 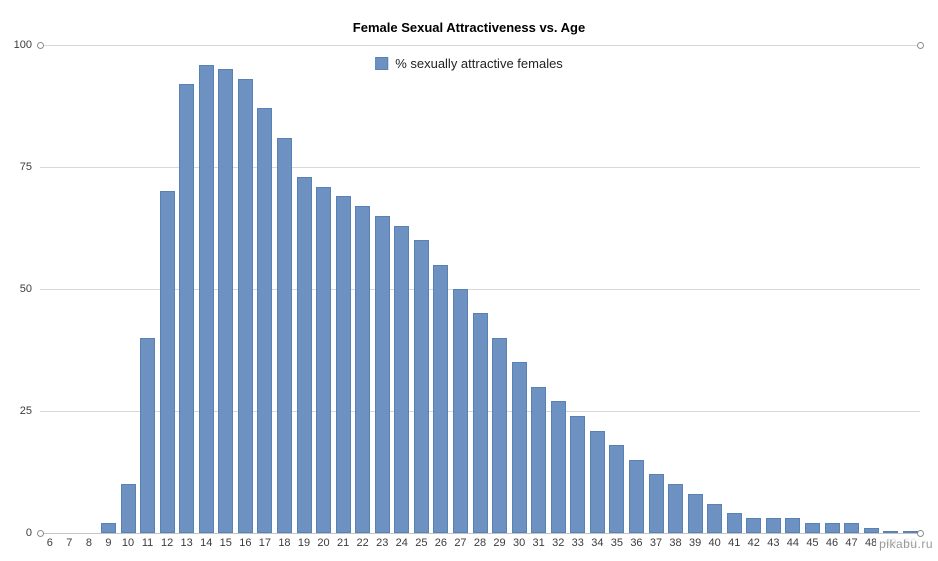 I want to click on x-axis-label: 15, so click(x=225, y=543).